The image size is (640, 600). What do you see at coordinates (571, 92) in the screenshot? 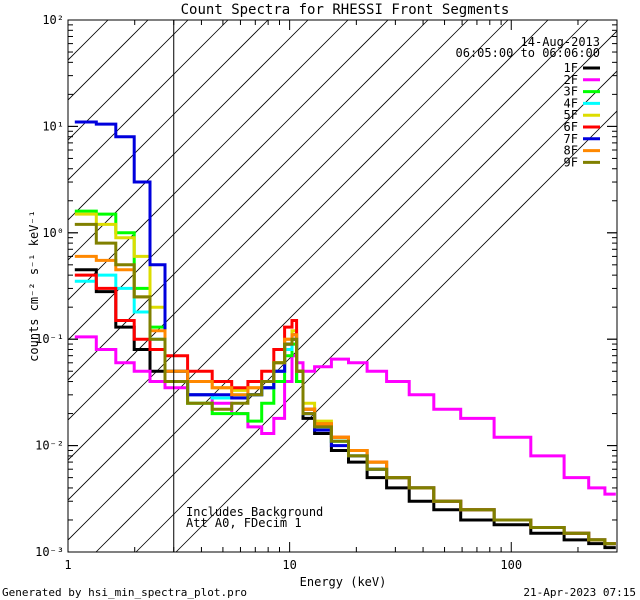
I see `legend-label-3F: 3F` at bounding box center [571, 92].